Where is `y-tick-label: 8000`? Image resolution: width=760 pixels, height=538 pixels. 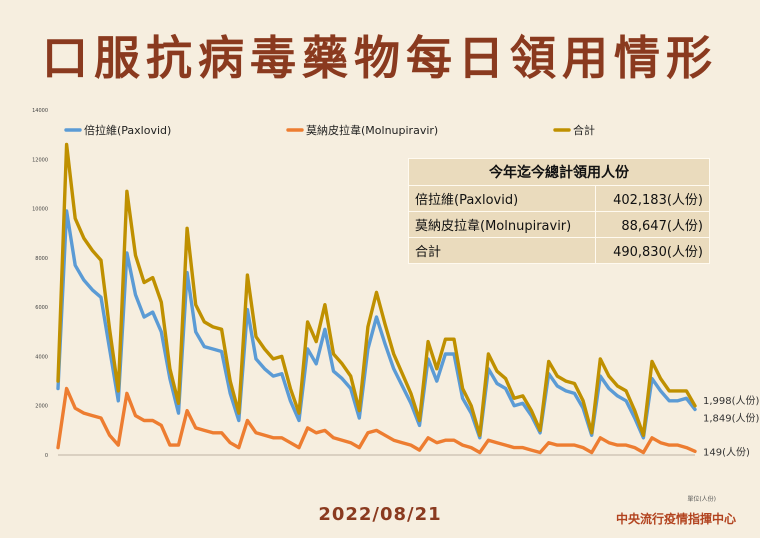
y-tick-label: 8000 is located at coordinates (41, 259).